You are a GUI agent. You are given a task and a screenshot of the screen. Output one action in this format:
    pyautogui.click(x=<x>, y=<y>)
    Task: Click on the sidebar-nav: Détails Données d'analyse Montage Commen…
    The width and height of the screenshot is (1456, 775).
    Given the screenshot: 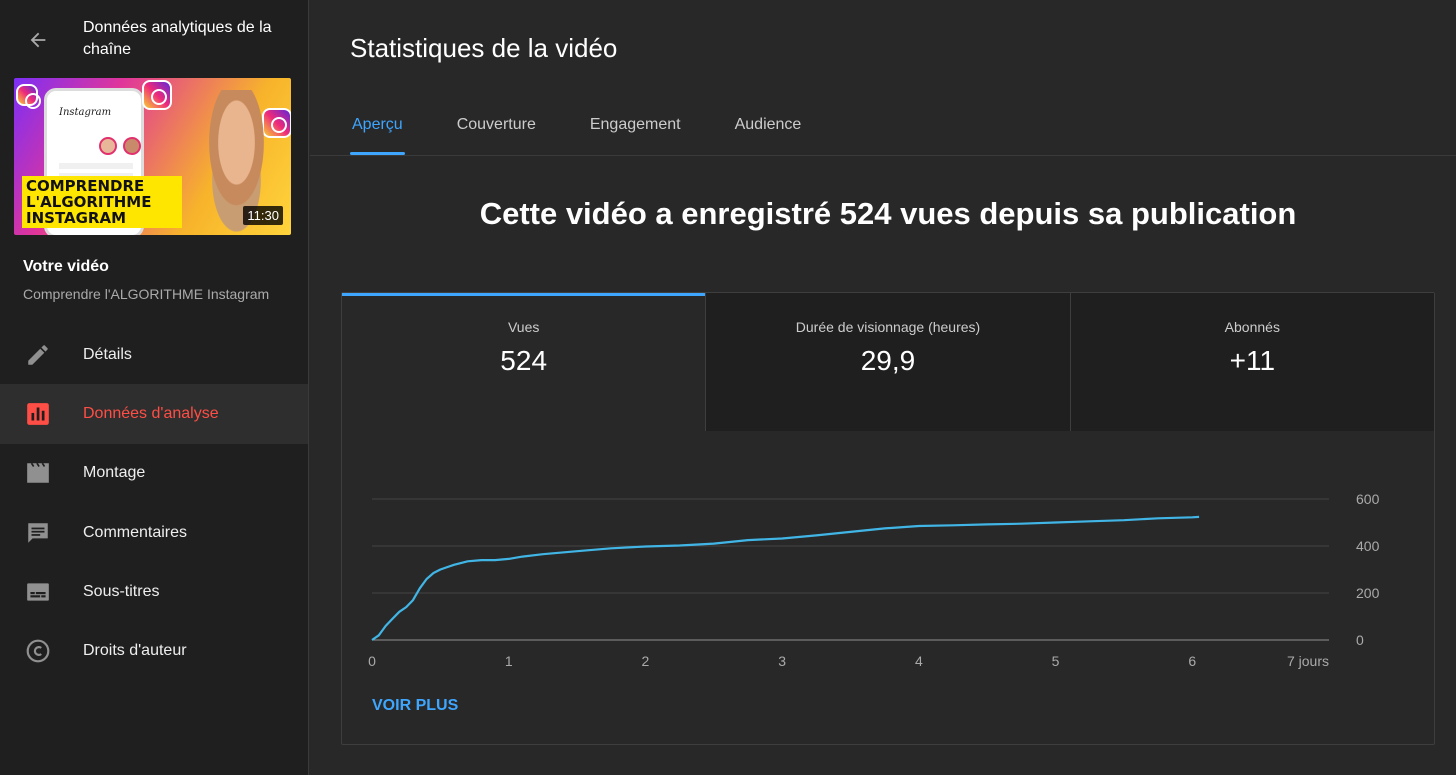 What is the action you would take?
    pyautogui.click(x=154, y=503)
    